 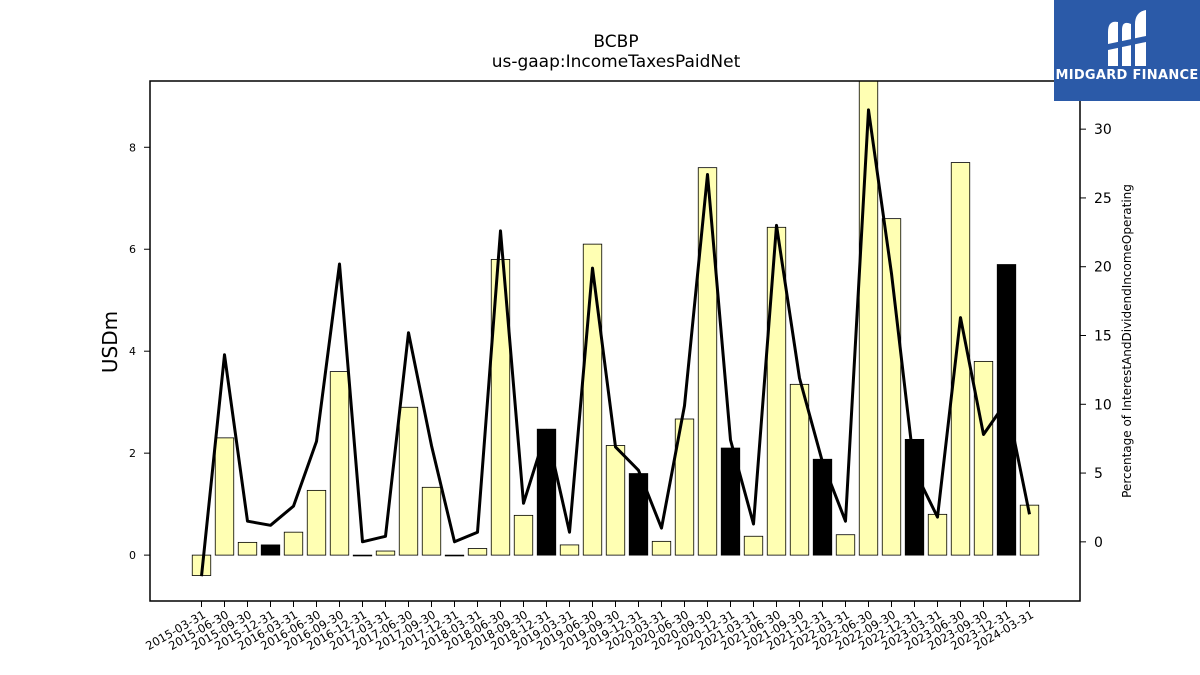 What do you see at coordinates (1103, 336) in the screenshot?
I see `y2-tick-label: 15` at bounding box center [1103, 336].